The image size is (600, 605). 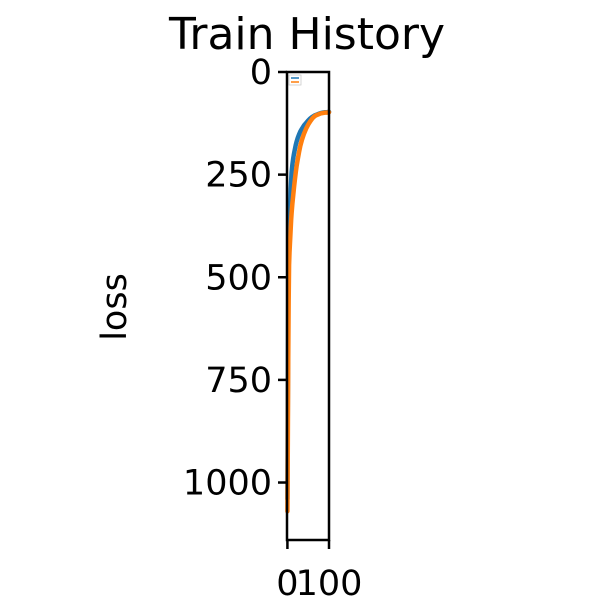 What do you see at coordinates (227, 484) in the screenshot?
I see `y-tick-label: 1000` at bounding box center [227, 484].